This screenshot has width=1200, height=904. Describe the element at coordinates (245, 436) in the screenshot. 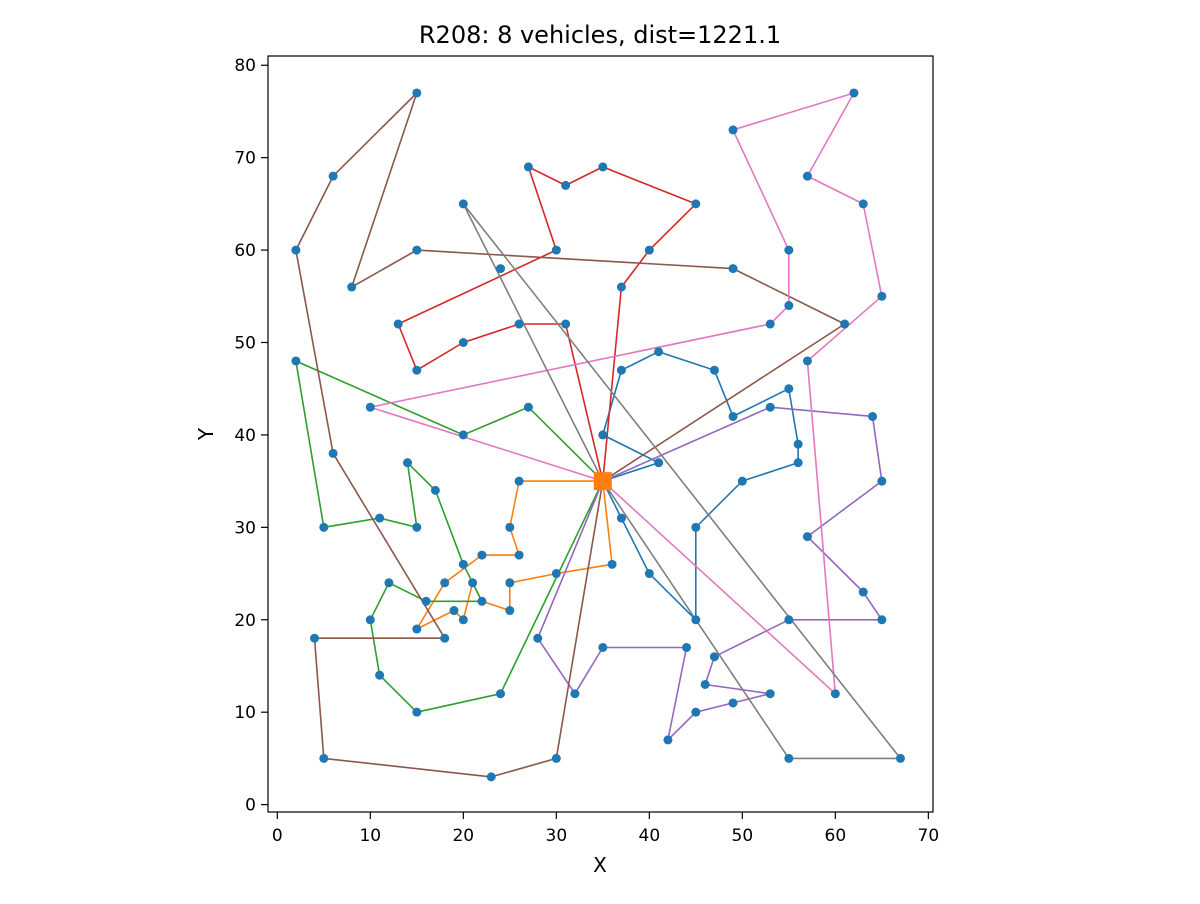

I see `y-tick-label: 40` at that location.